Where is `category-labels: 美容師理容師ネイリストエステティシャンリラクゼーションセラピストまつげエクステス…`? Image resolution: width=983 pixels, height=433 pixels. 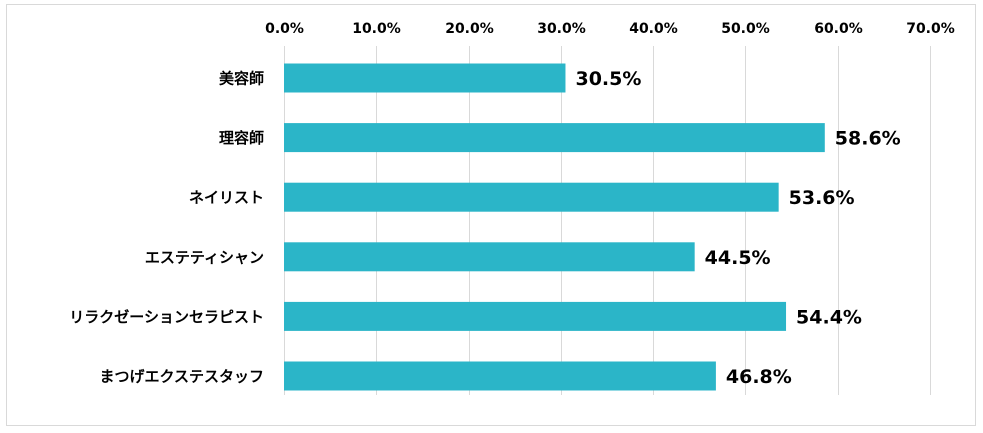 category-labels: 美容師理容師ネイリストエステティシャンリラクゼーションセラピストまつげエクステス… is located at coordinates (166, 228).